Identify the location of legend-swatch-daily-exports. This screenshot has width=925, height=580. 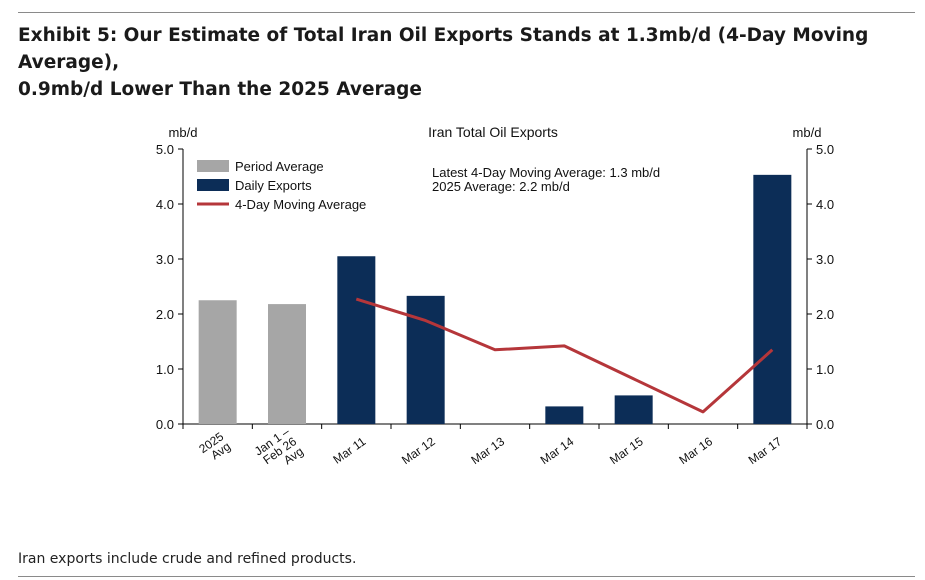
(213, 185).